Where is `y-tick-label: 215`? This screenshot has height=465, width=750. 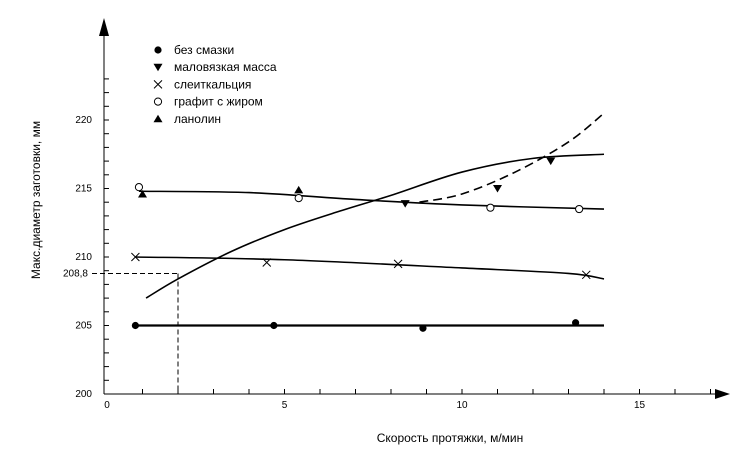
y-tick-label: 215 is located at coordinates (83, 189).